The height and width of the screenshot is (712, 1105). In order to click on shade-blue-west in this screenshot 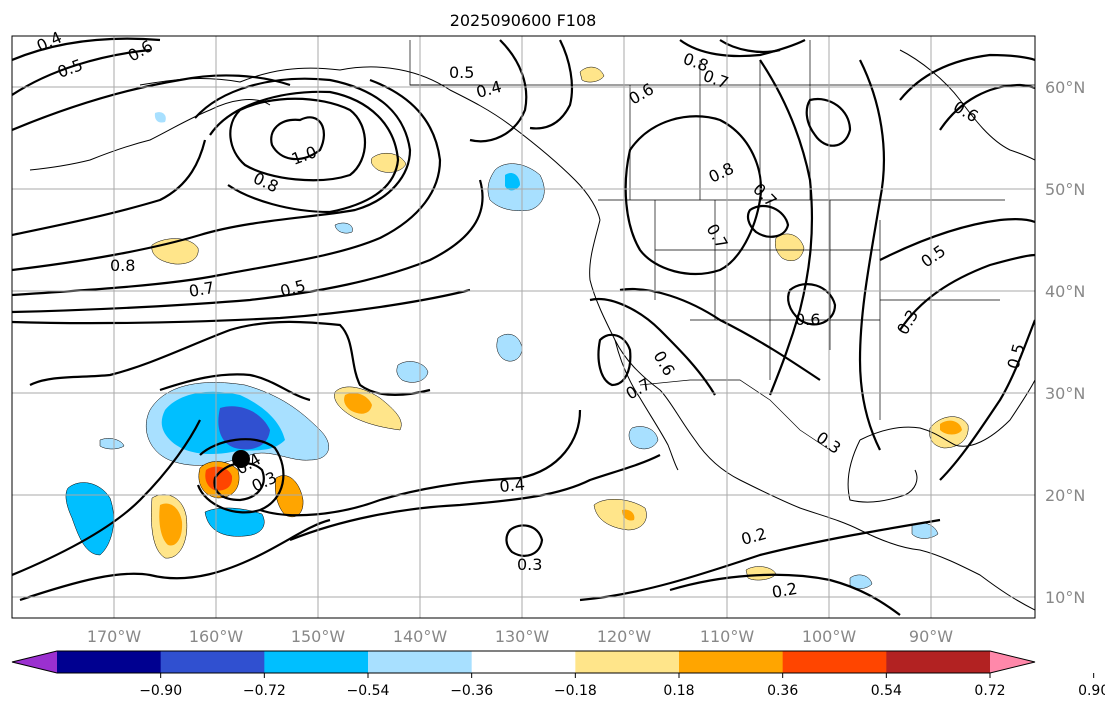, I will do `click(89, 519)`.